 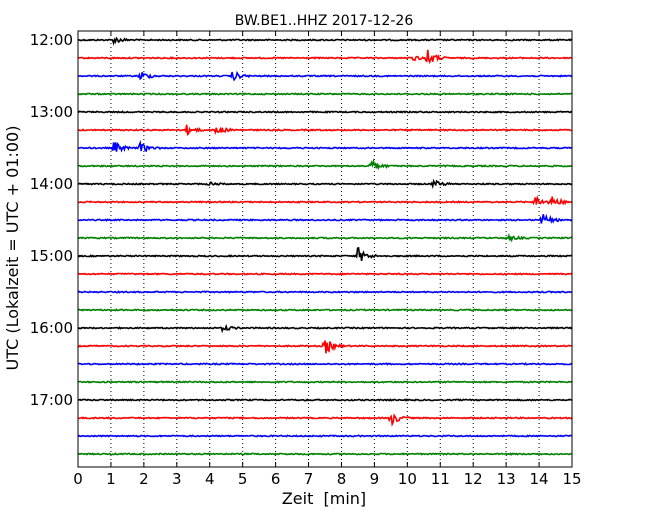 I want to click on x-tick-label: 12, so click(x=473, y=479).